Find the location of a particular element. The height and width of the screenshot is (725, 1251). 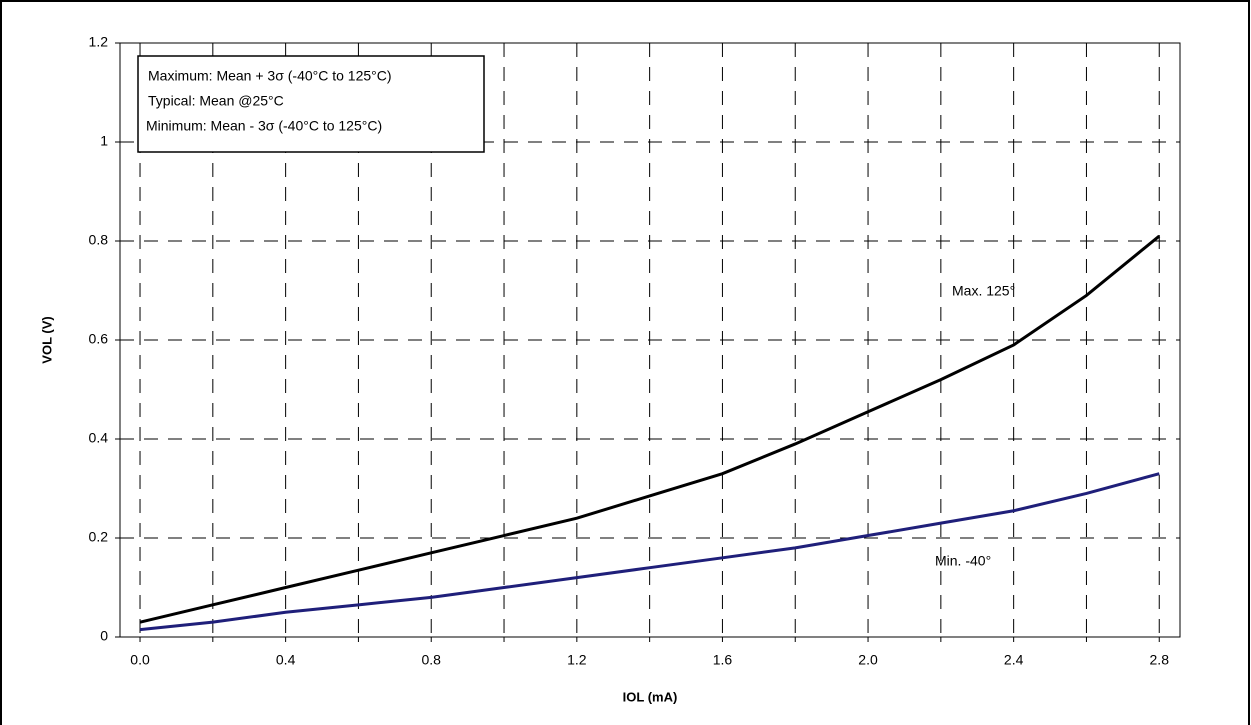

x-tick-label: 1.6 is located at coordinates (723, 660).